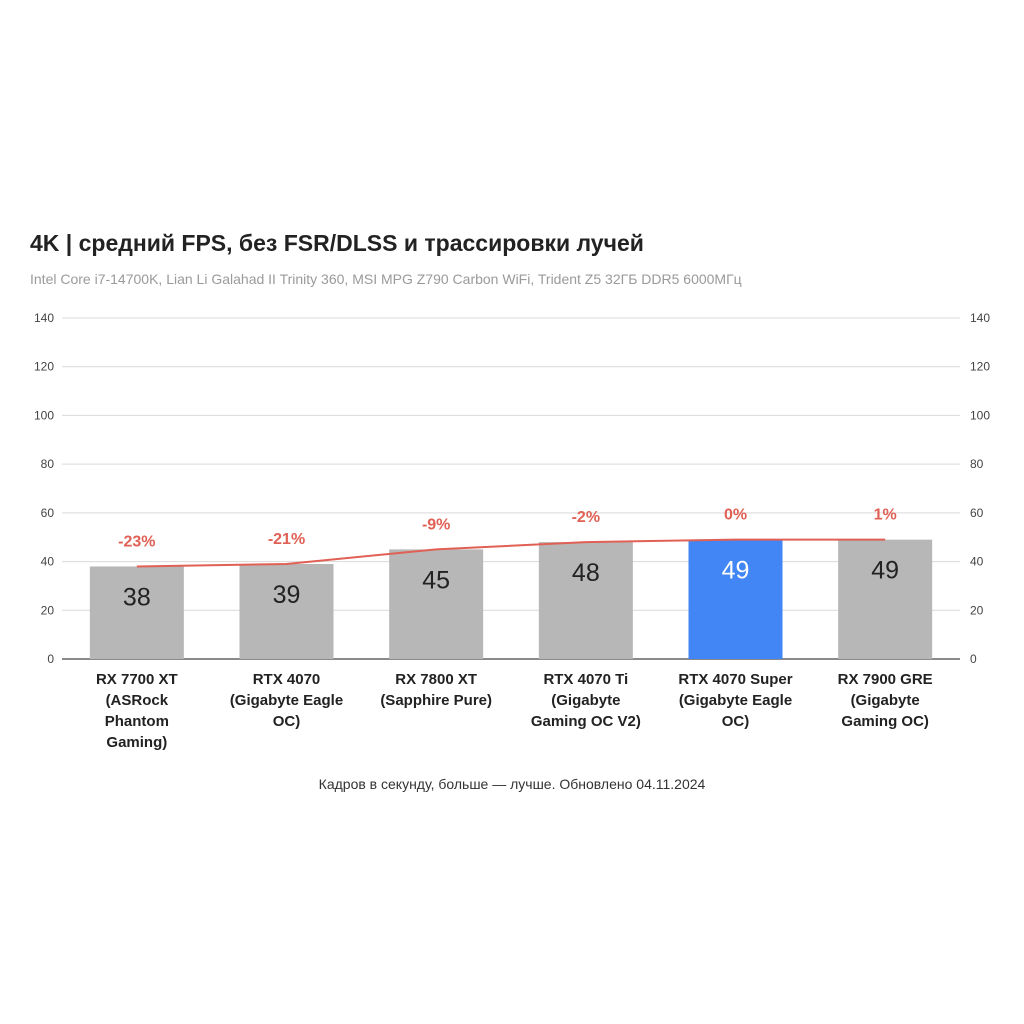 The image size is (1024, 1024). What do you see at coordinates (136, 541) in the screenshot?
I see `line-value-label: -23%` at bounding box center [136, 541].